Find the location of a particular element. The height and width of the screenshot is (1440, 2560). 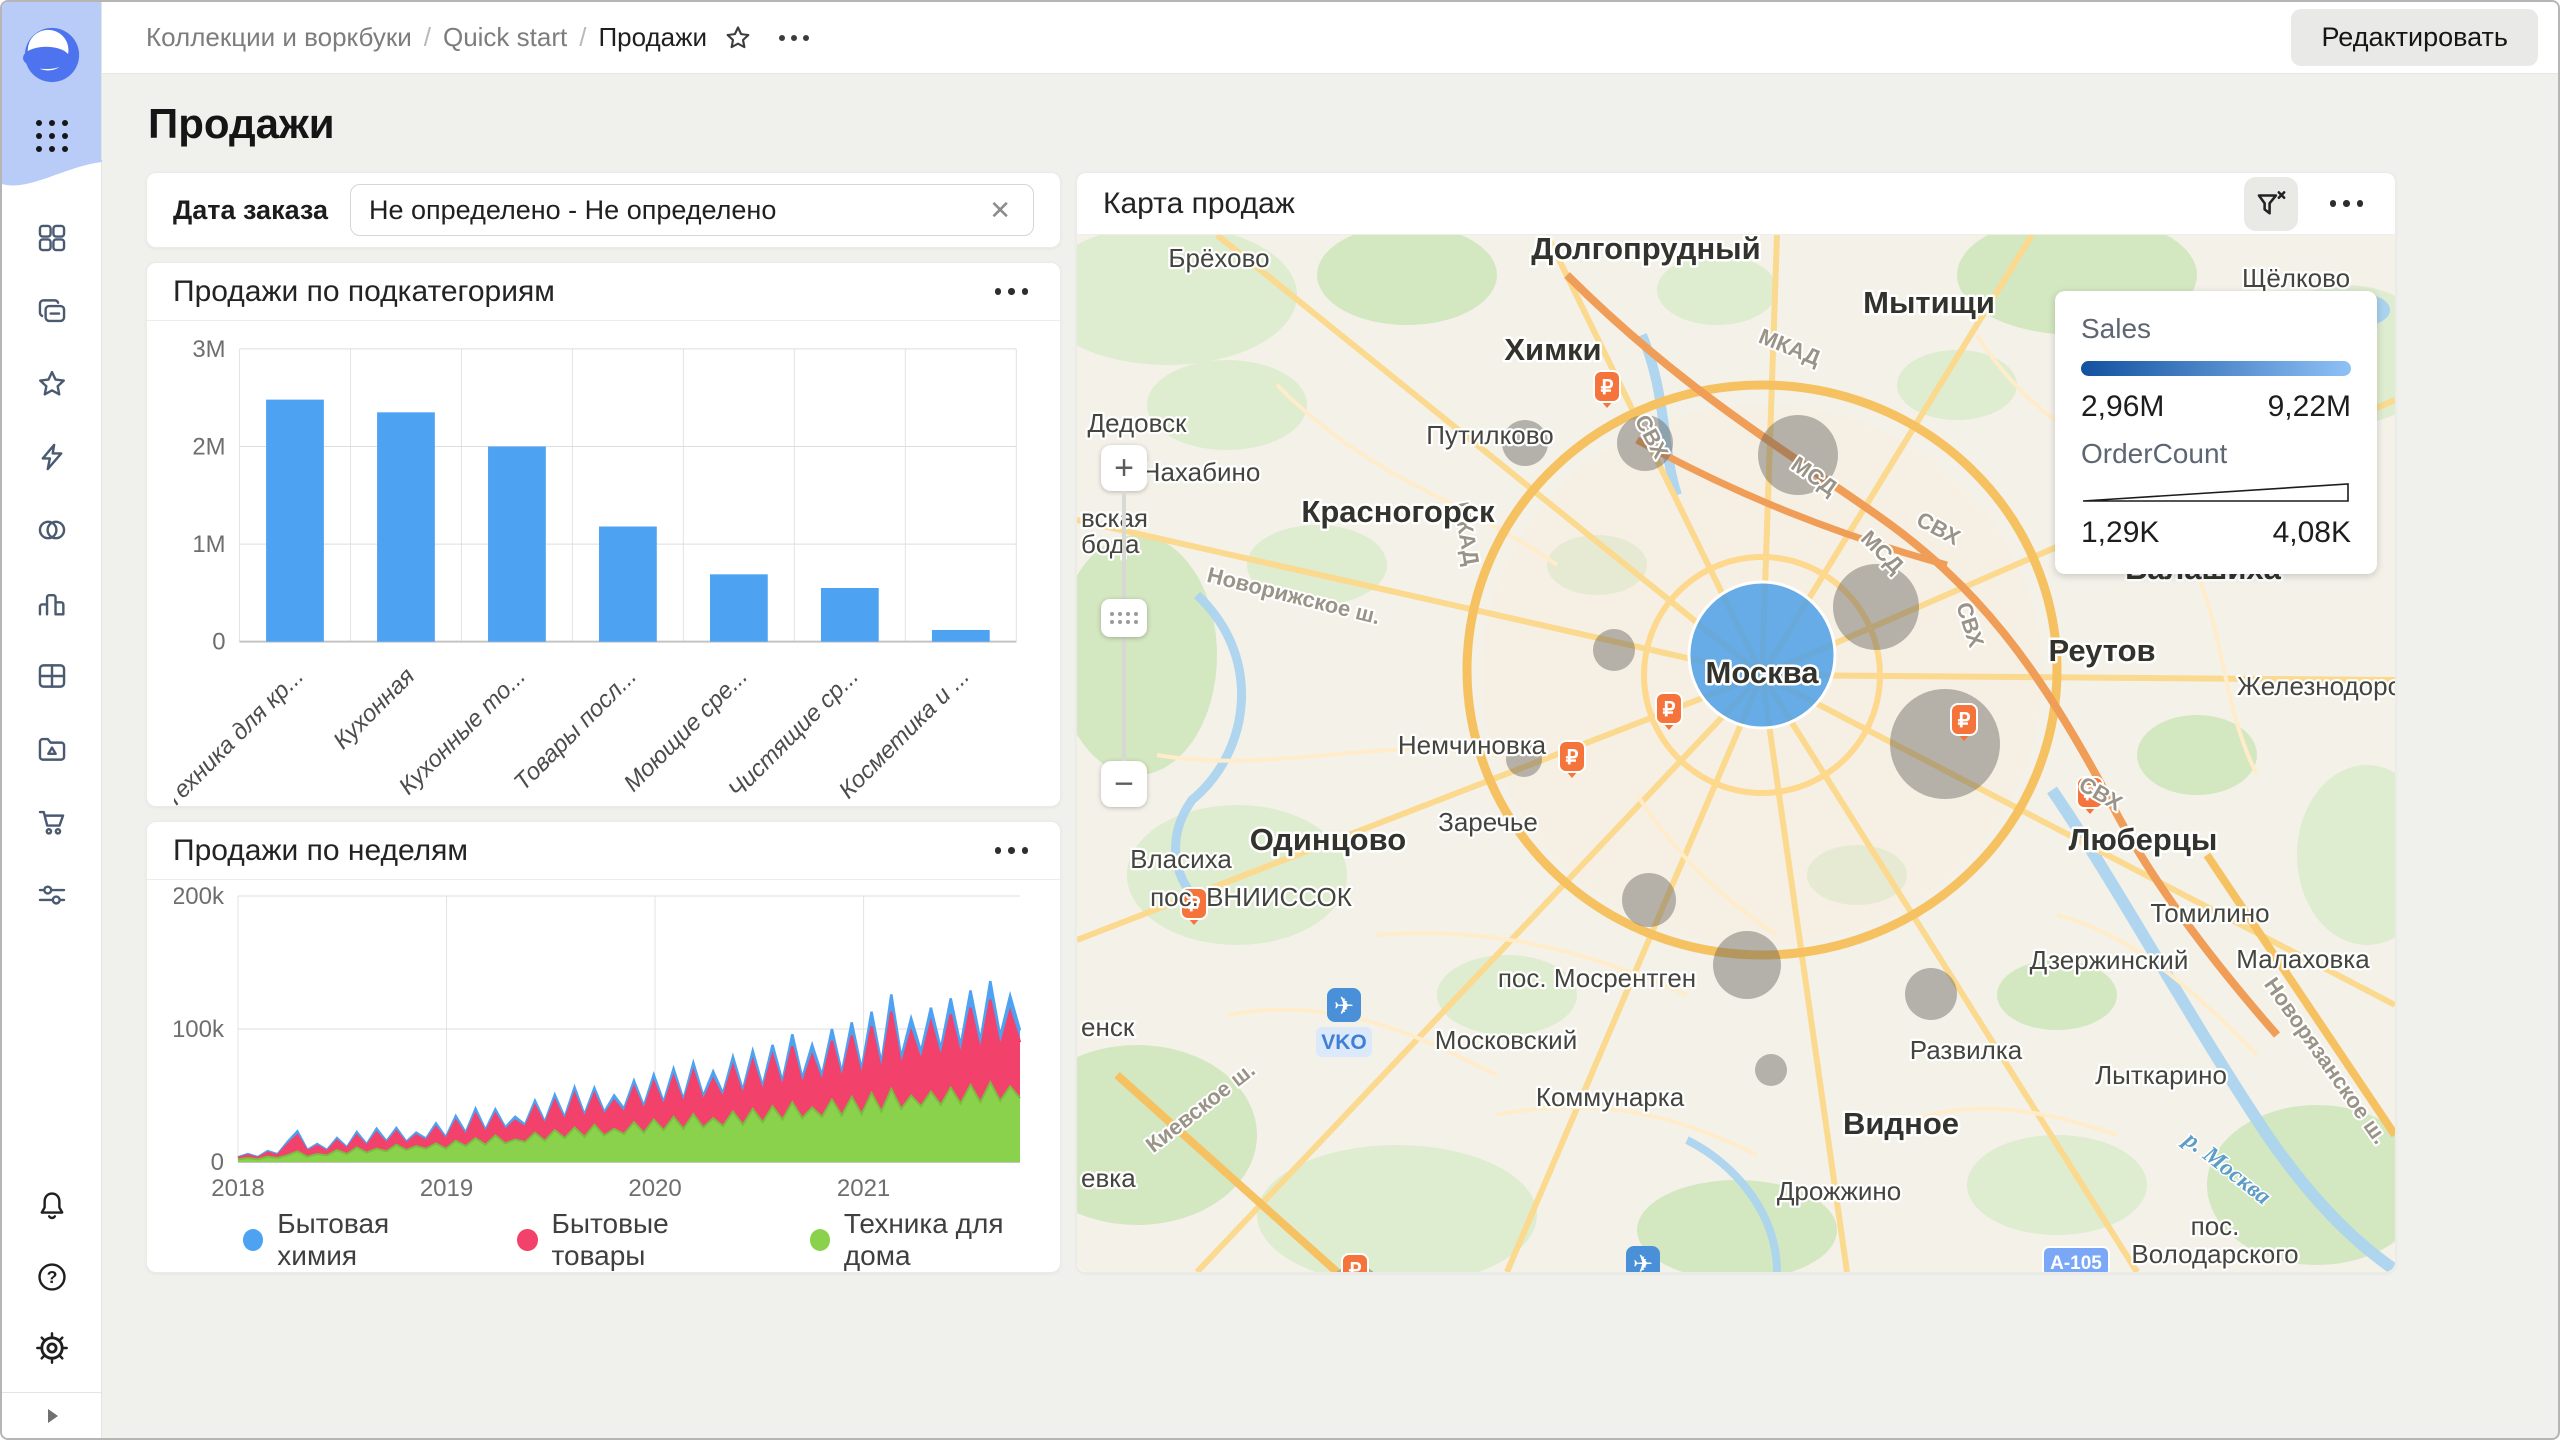

favorite-star-icon is located at coordinates (738, 38).